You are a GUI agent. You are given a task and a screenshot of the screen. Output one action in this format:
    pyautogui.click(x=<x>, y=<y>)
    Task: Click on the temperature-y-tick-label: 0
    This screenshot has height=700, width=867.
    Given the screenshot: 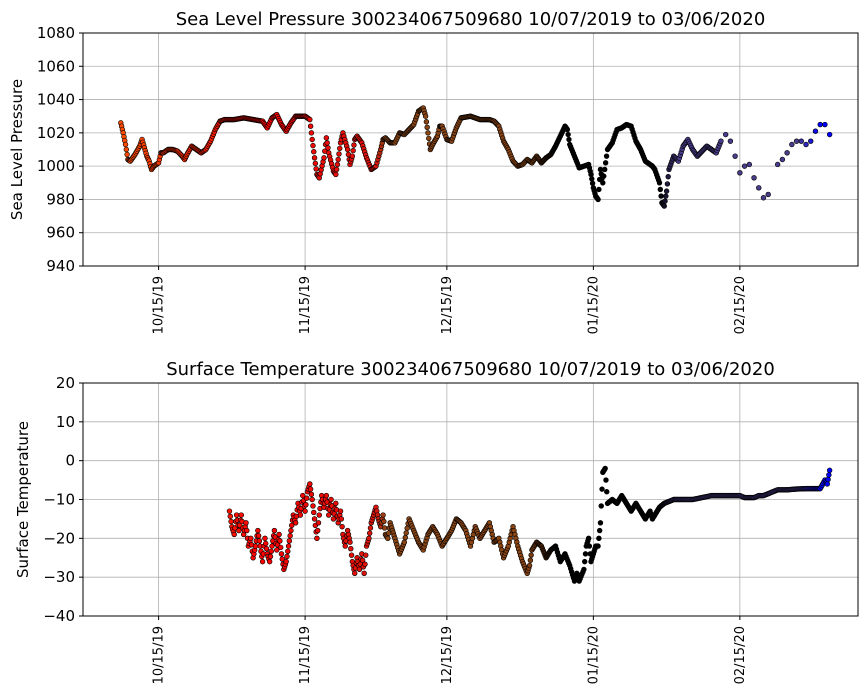 What is the action you would take?
    pyautogui.click(x=70, y=461)
    